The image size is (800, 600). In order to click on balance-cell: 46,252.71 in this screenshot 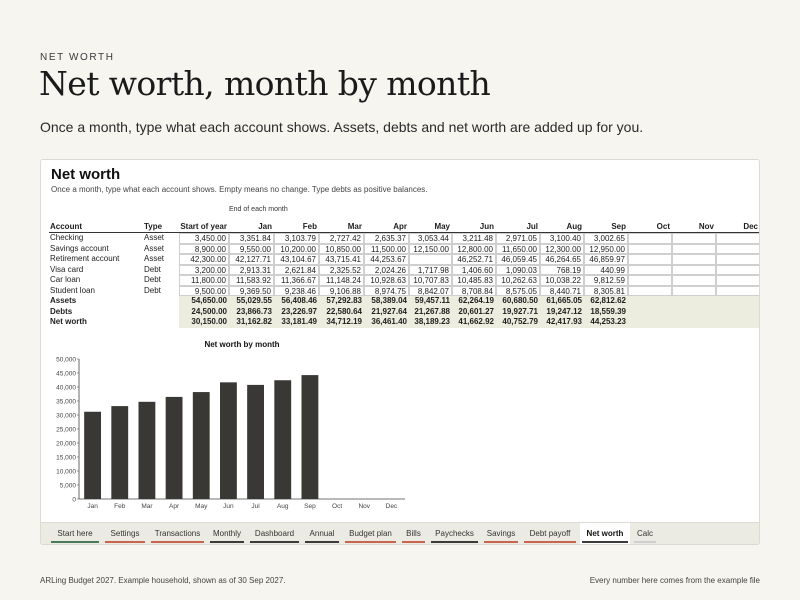, I will do `click(474, 259)`.